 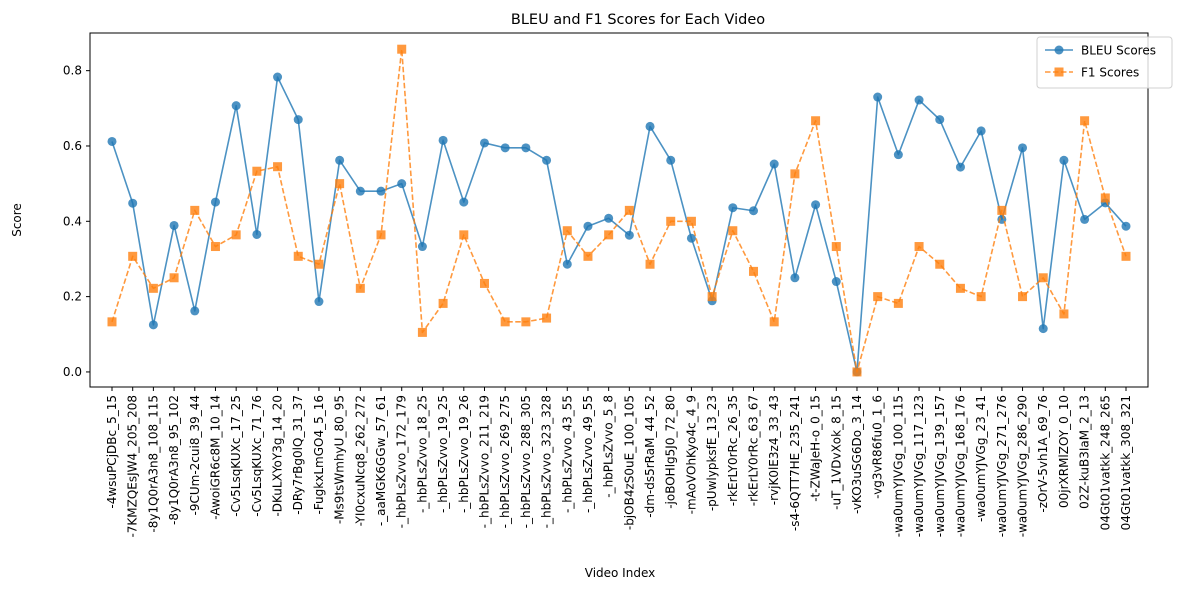 I want to click on x-tick-label: 00jrXRMlZOY_0_10, so click(x=1064, y=451).